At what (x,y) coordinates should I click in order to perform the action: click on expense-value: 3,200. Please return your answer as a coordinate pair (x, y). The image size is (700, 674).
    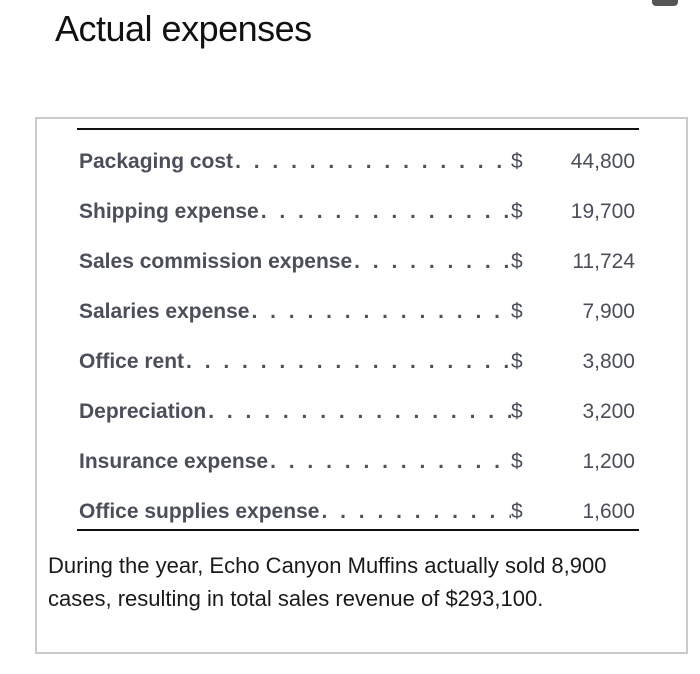
    Looking at the image, I should click on (608, 411).